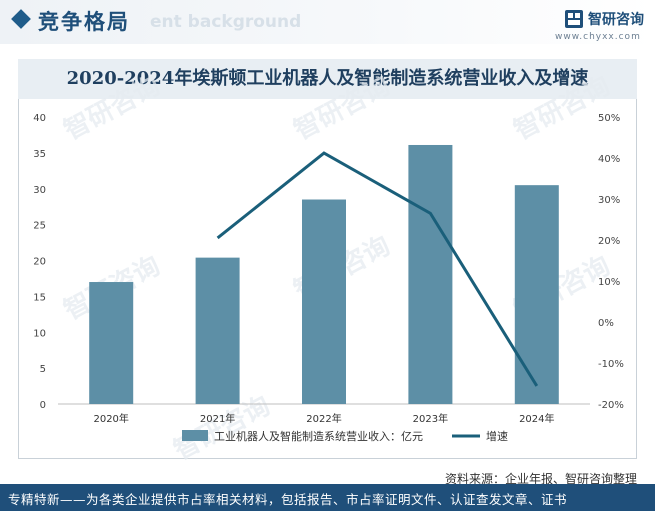 This screenshot has width=655, height=511. I want to click on y-right-tick-label: 30%, so click(609, 200).